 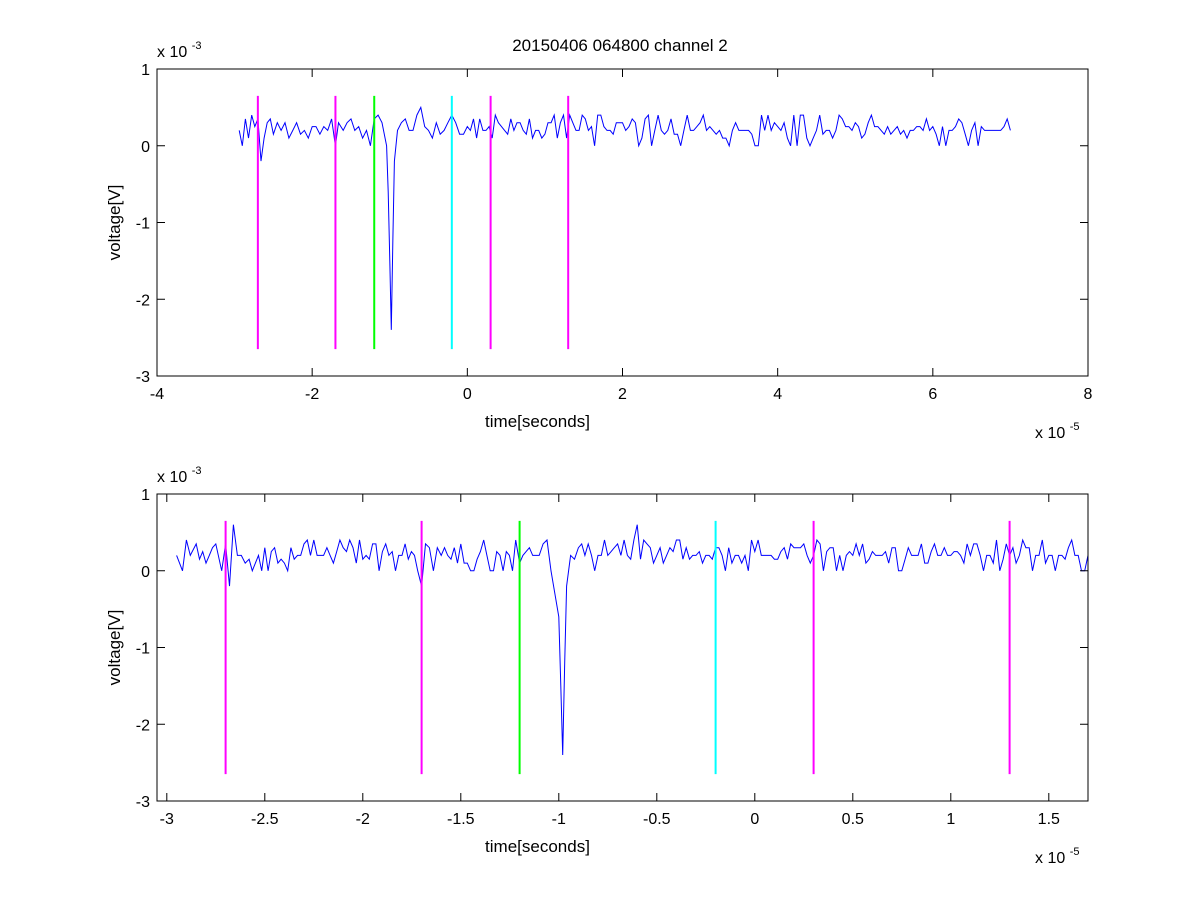 What do you see at coordinates (143, 802) in the screenshot?
I see `bottom-plot-y-tick-label: -3` at bounding box center [143, 802].